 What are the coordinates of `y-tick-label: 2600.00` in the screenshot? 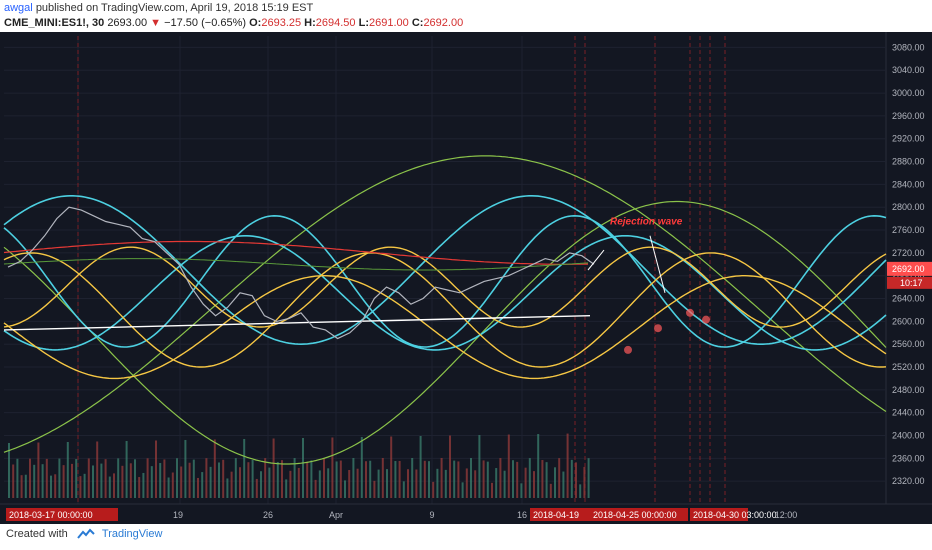 It's located at (908, 321).